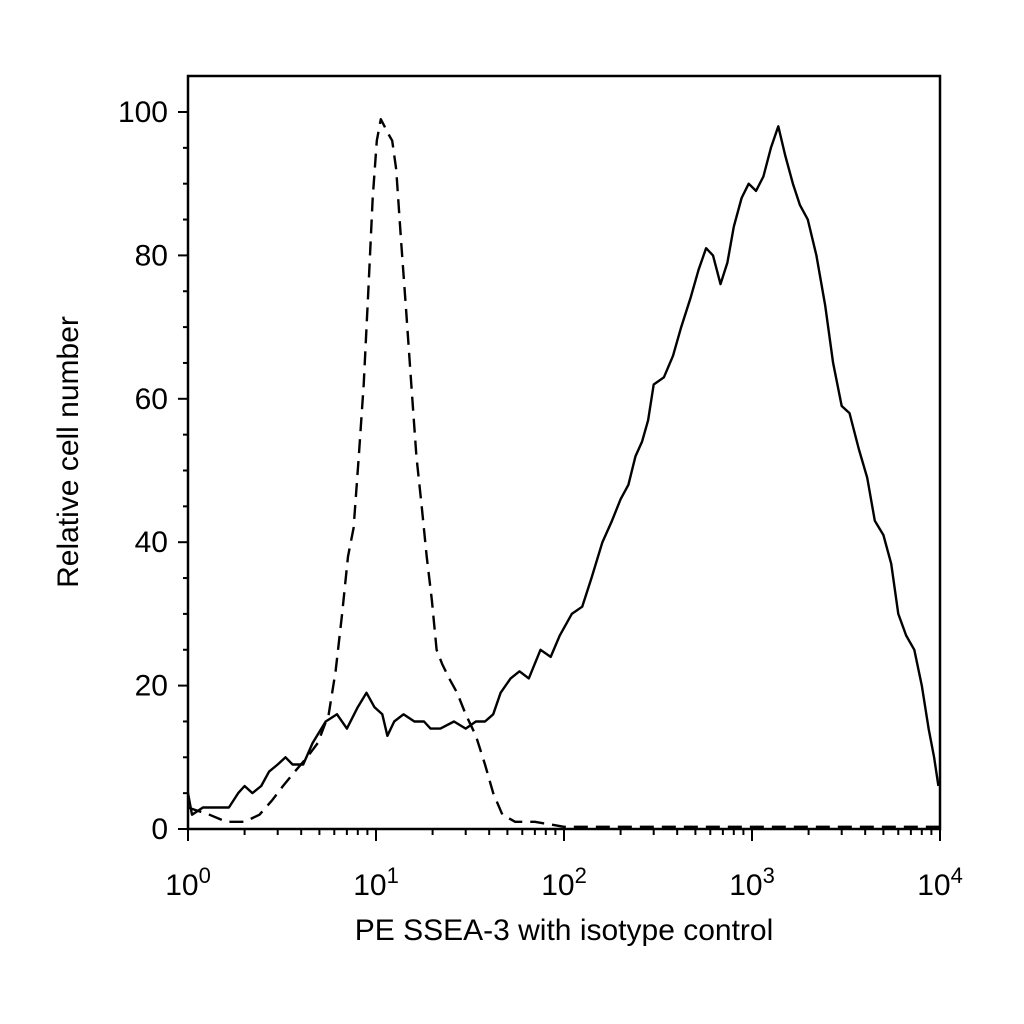  Describe the element at coordinates (151, 399) in the screenshot. I see `y-tick-label: 60` at that location.